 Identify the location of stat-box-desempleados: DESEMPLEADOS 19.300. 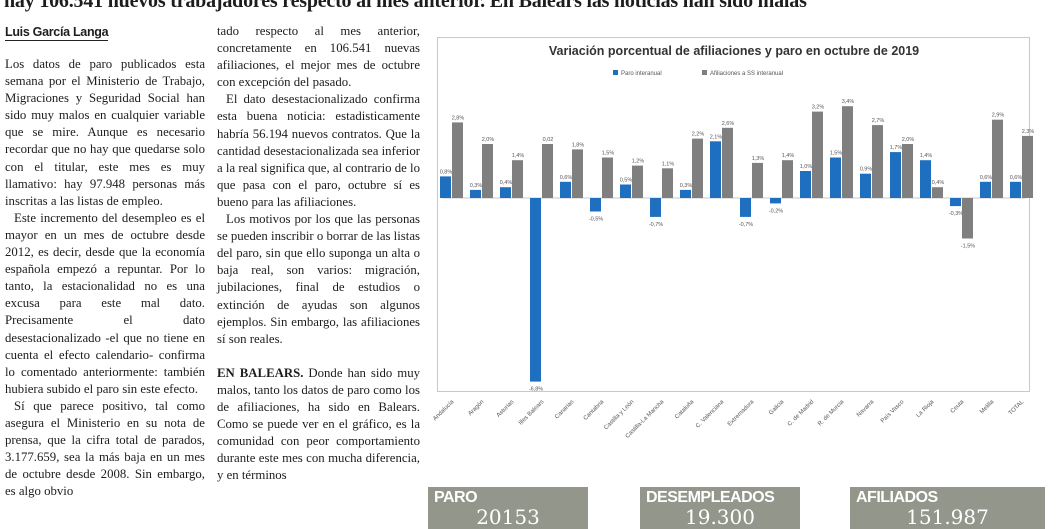
(720, 508).